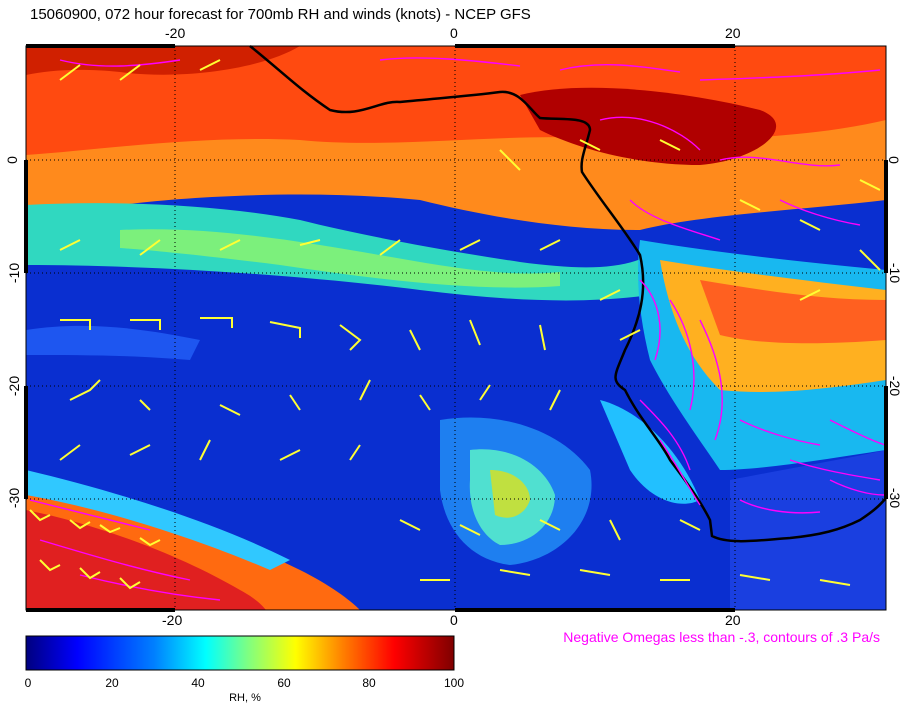 The image size is (906, 714). Describe the element at coordinates (172, 620) in the screenshot. I see `bottom-axis-label-1: -20` at that location.